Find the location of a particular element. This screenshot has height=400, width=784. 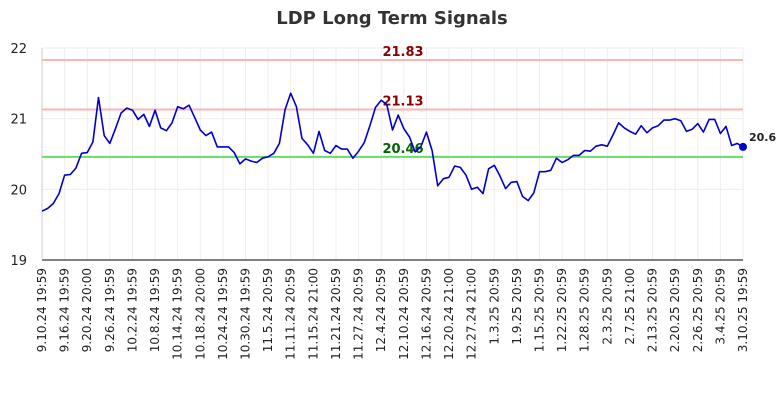

x-tick-label: 9.20.24 20:00 is located at coordinates (87, 310).